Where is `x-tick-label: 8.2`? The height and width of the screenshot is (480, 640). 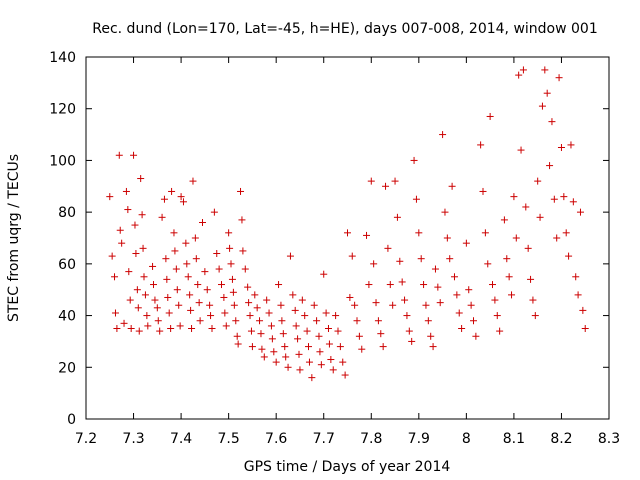
x-tick-label: 8.2 is located at coordinates (561, 439).